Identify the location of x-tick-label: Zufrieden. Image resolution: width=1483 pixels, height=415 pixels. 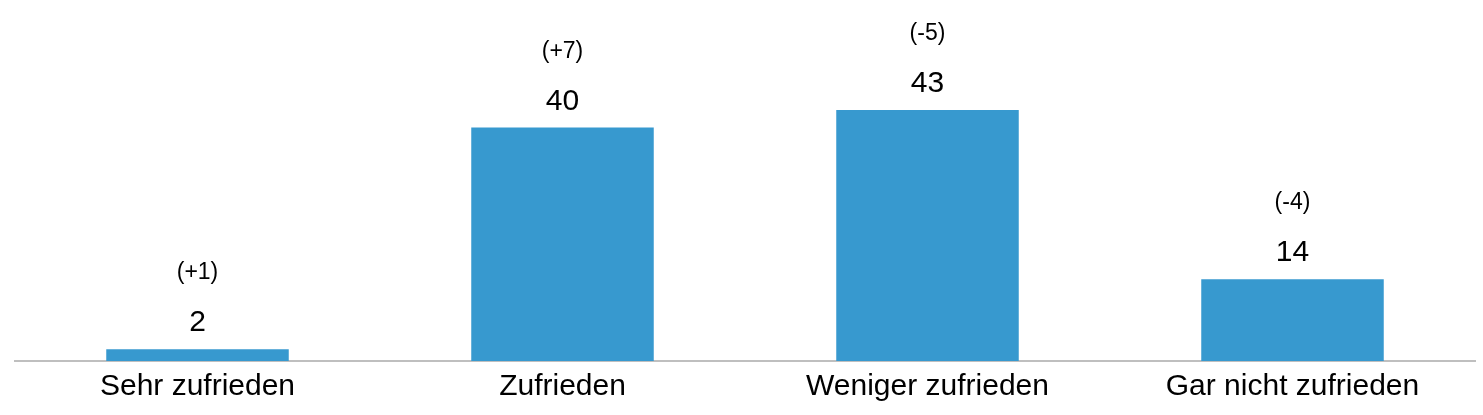
(562, 385).